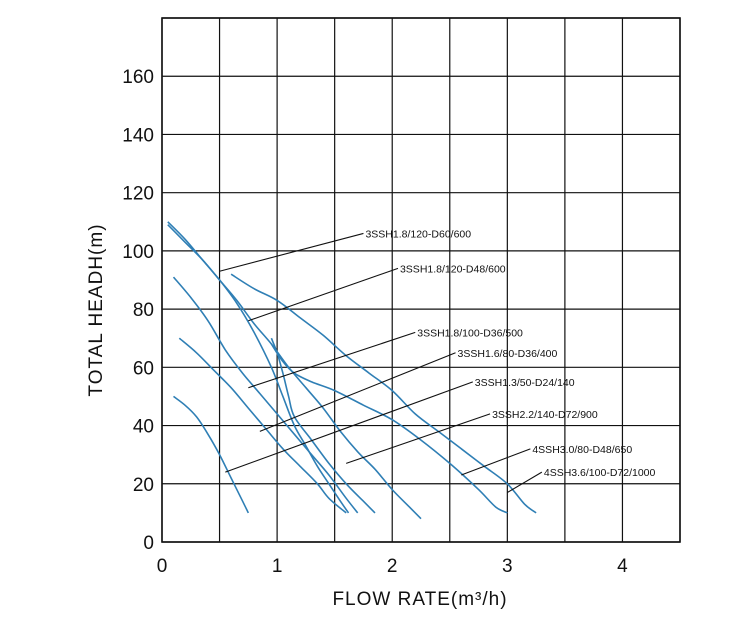 This screenshot has height=620, width=750. Describe the element at coordinates (392, 566) in the screenshot. I see `x-tick-label: 2` at that location.